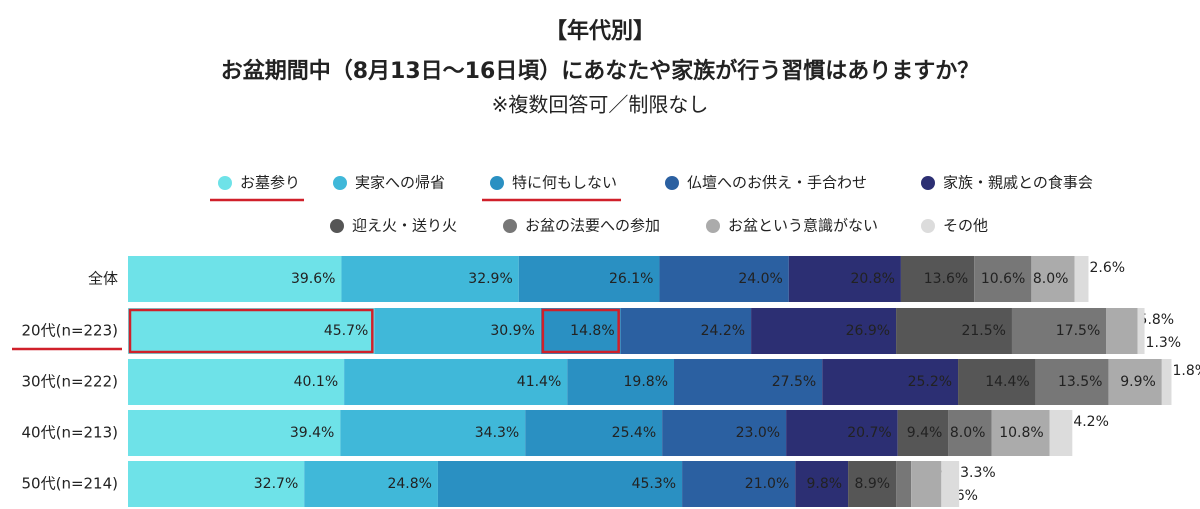 This screenshot has height=509, width=1200. Describe the element at coordinates (654, 484) in the screenshot. I see `value-label: 45.3%` at that location.